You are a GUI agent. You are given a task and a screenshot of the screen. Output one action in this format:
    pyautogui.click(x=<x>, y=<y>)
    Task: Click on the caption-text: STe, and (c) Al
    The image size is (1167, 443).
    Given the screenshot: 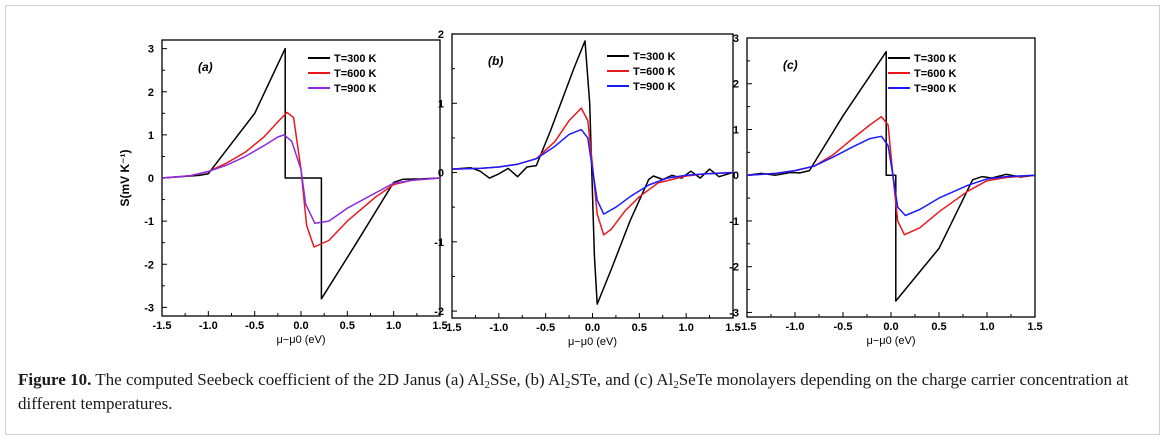 What is the action you would take?
    pyautogui.click(x=622, y=379)
    